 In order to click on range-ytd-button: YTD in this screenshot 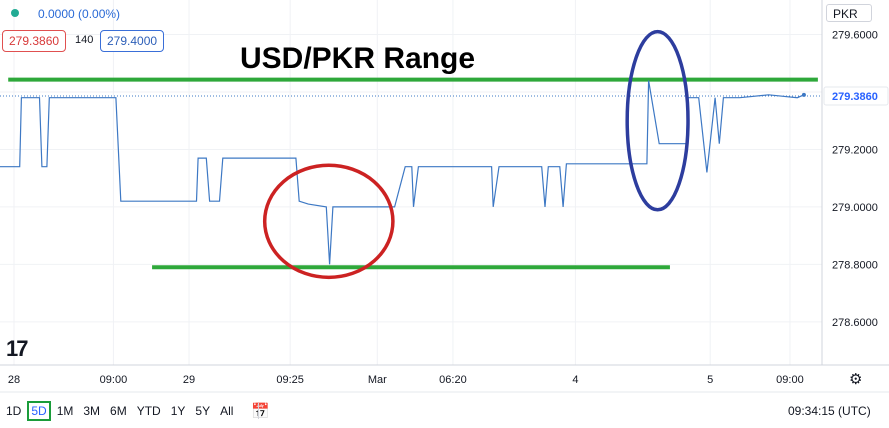, I will do `click(148, 411)`.